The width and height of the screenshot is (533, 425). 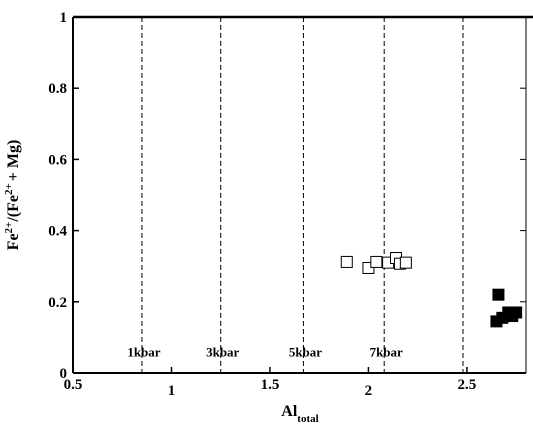 What do you see at coordinates (467, 385) in the screenshot?
I see `x-tick-label: 2.5` at bounding box center [467, 385].